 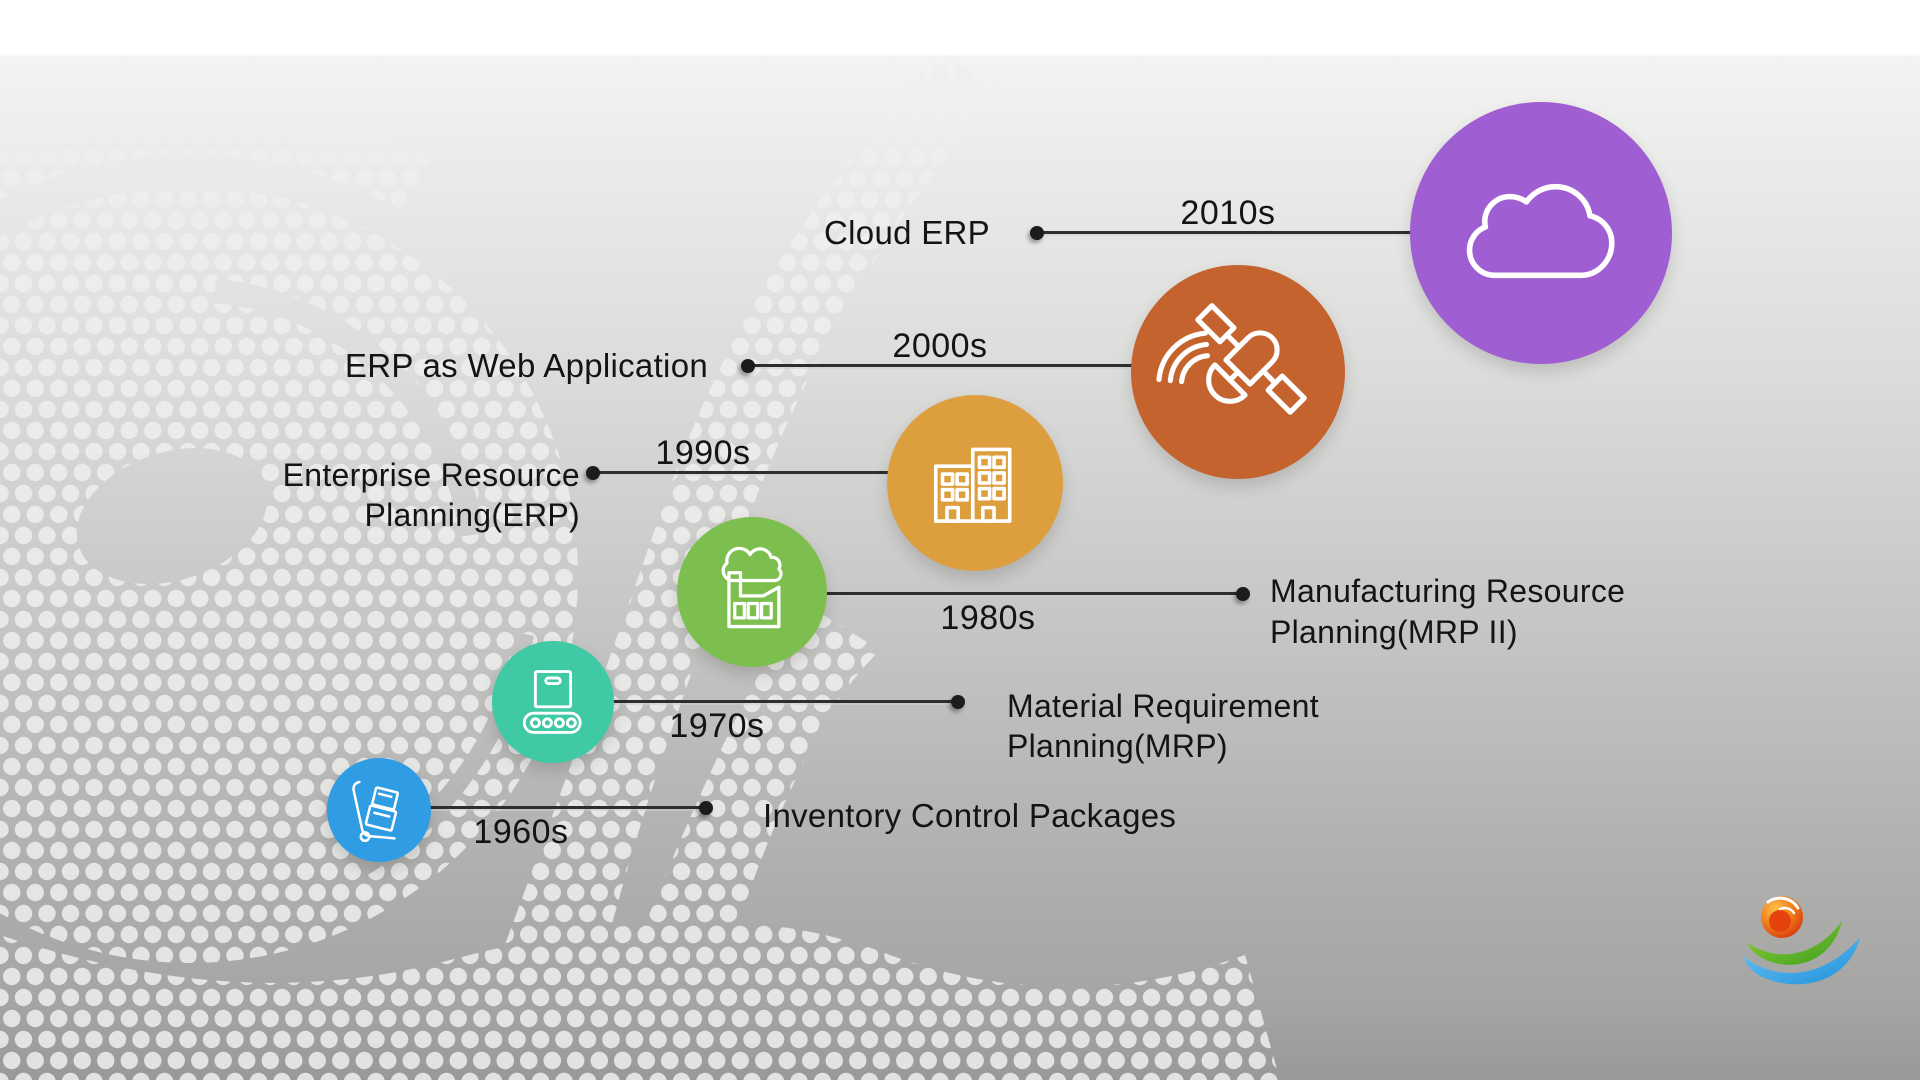 I want to click on era-label: Material Requirement Planning(MRP), so click(x=1163, y=726).